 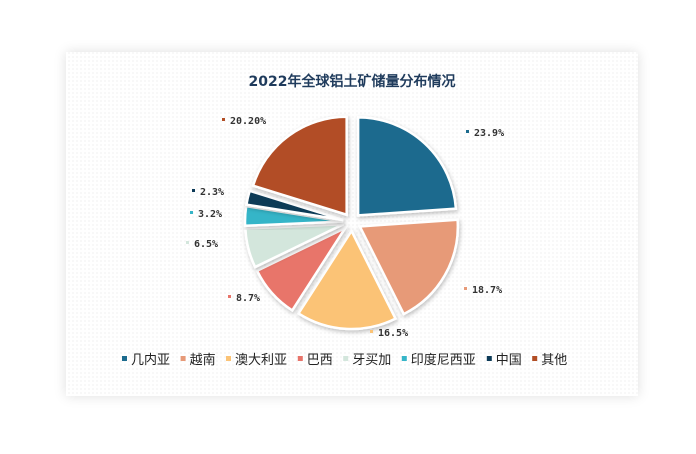 What do you see at coordinates (299, 166) in the screenshot?
I see `slice-其他` at bounding box center [299, 166].